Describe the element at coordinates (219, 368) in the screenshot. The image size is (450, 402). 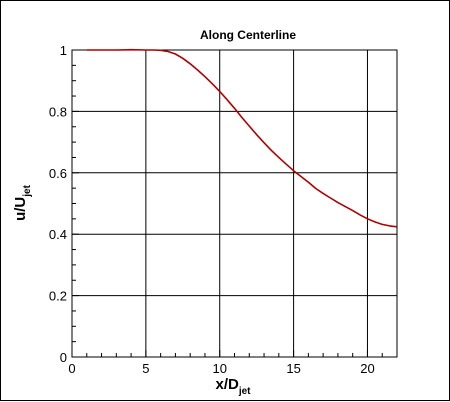
I see `x-tick-label: 10` at that location.